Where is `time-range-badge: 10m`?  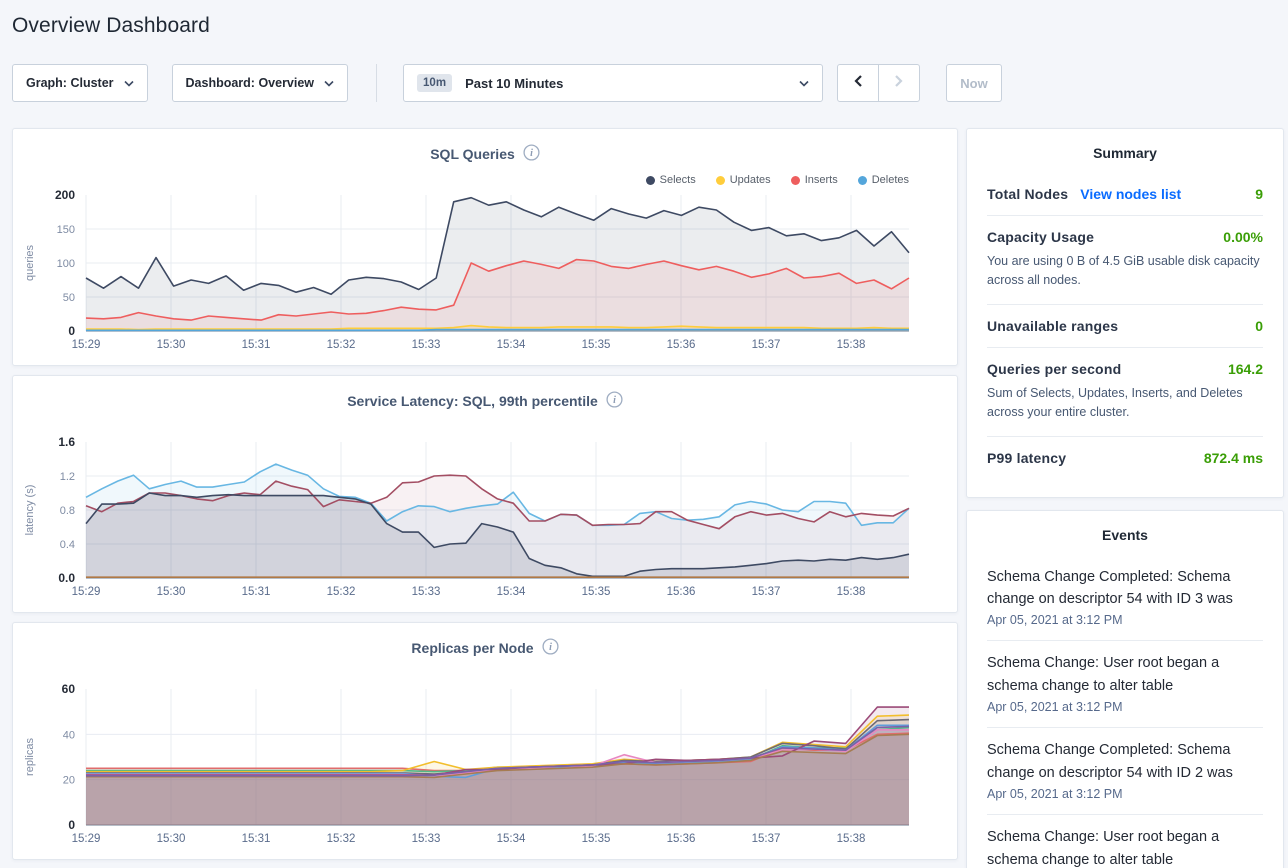
time-range-badge: 10m is located at coordinates (435, 83).